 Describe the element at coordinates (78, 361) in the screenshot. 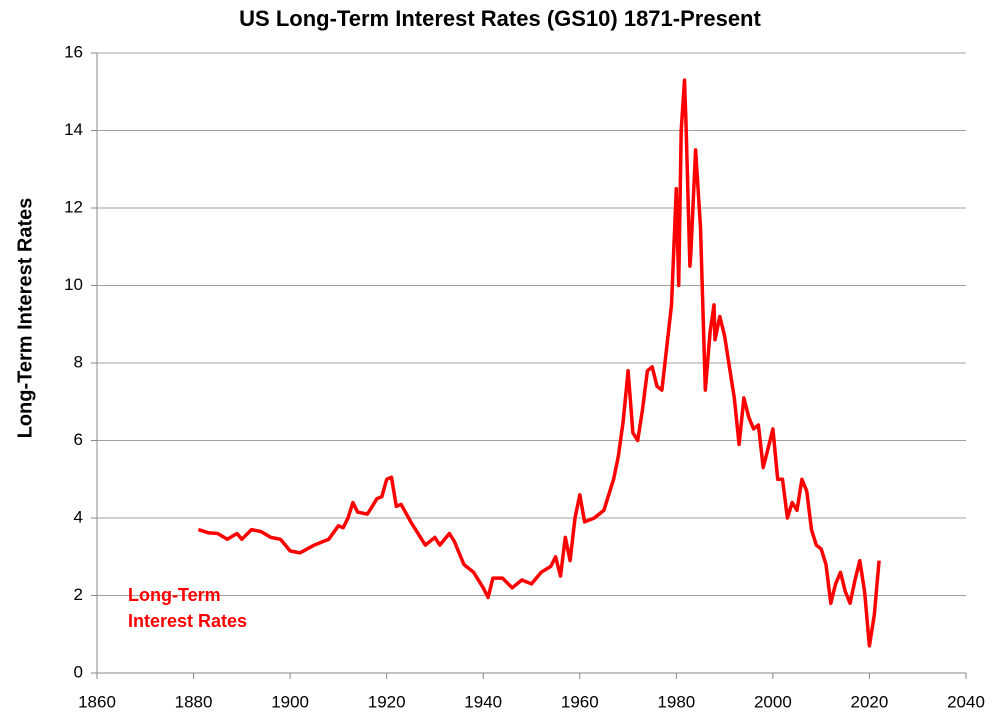

I see `y-tick-label: 8` at that location.